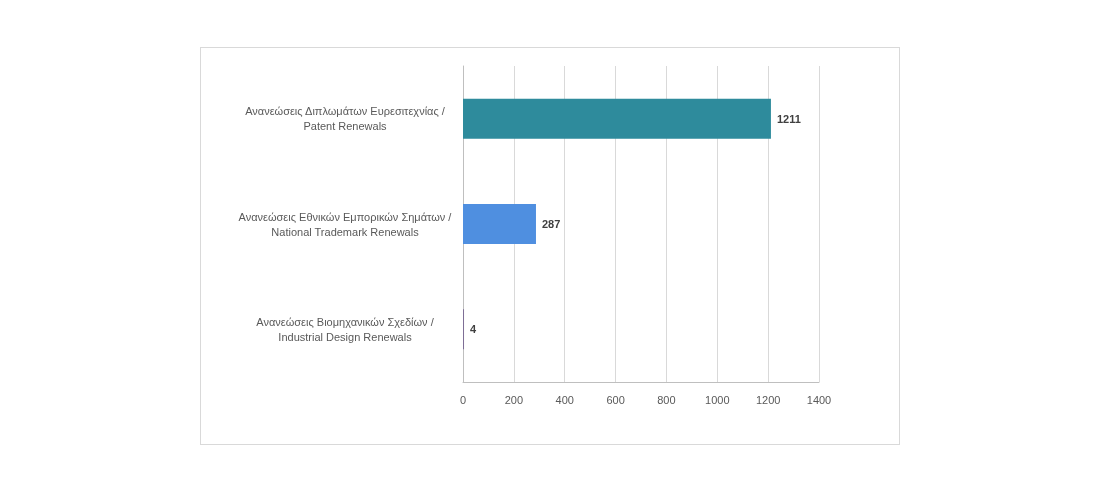  Describe the element at coordinates (666, 399) in the screenshot. I see `x-tick-label: 800` at that location.